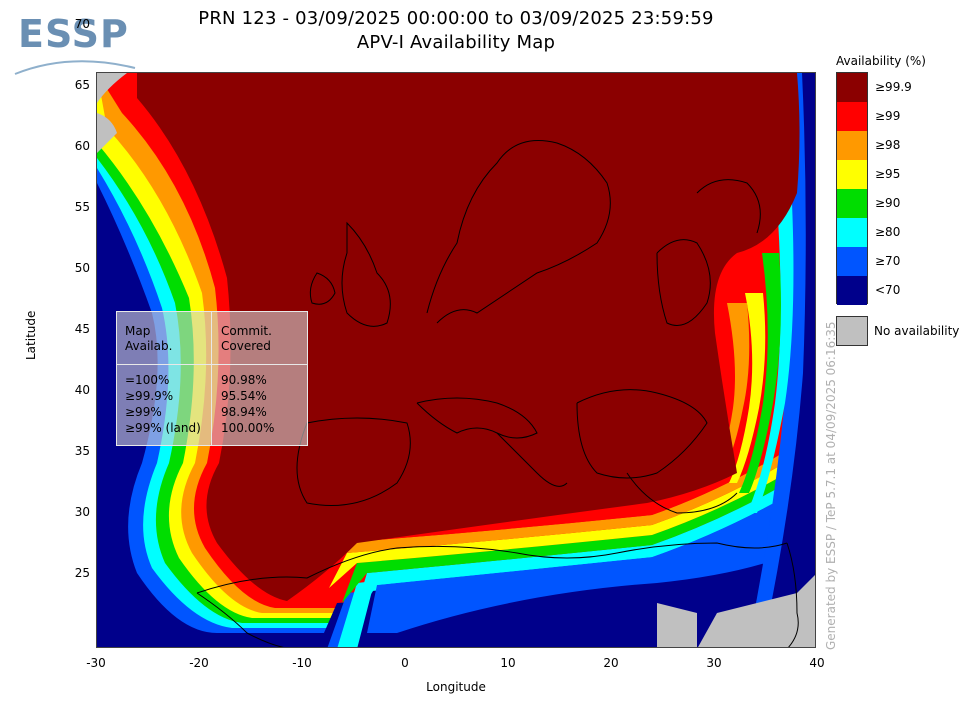  What do you see at coordinates (82, 390) in the screenshot?
I see `ytick-label: 40` at bounding box center [82, 390].